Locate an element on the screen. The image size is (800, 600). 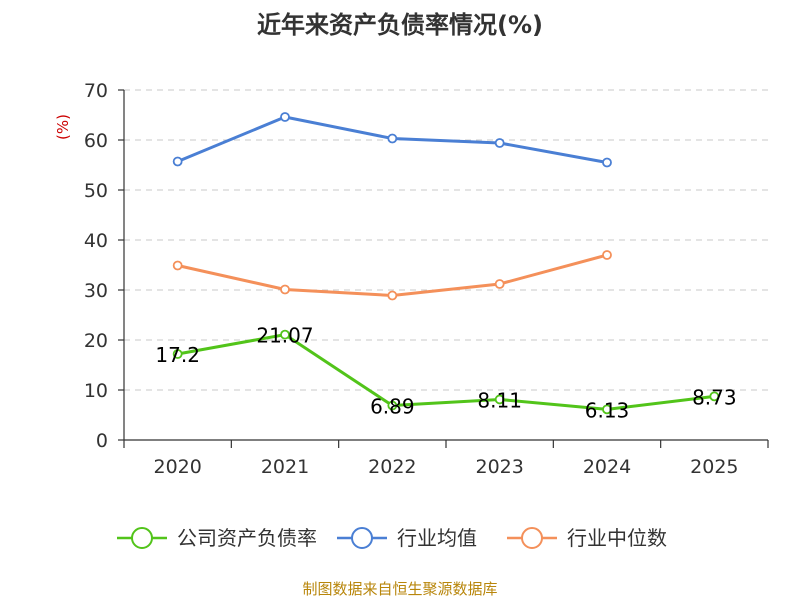
data-label-2024: 6.13 is located at coordinates (607, 410).